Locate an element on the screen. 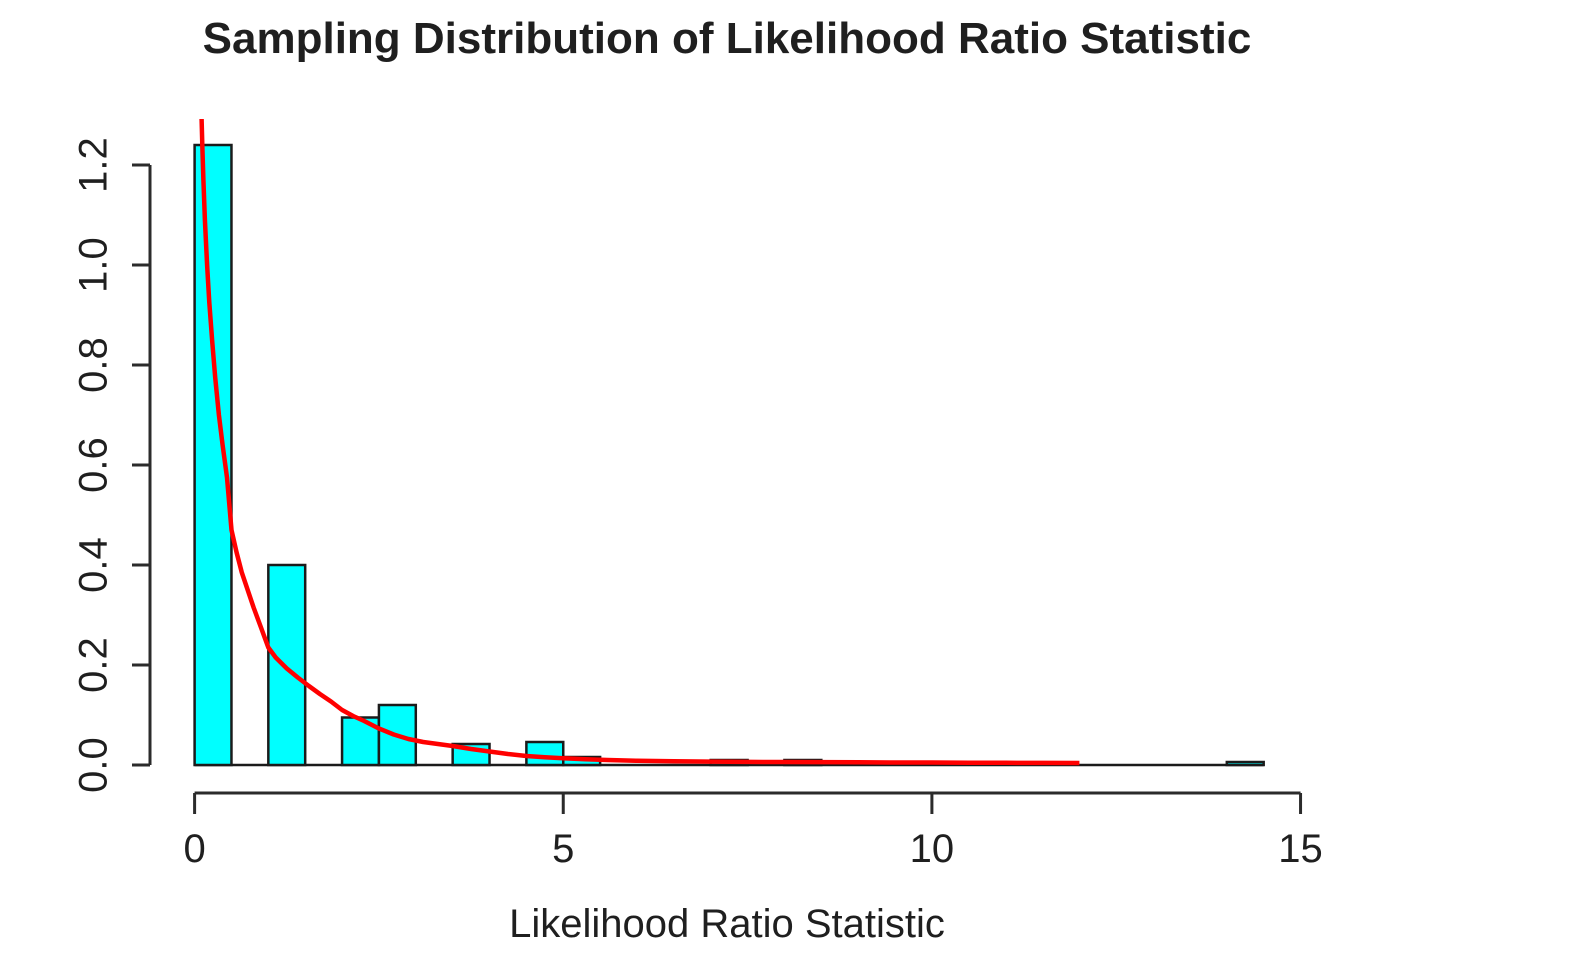 Image resolution: width=1575 pixels, height=972 pixels. x-tick-label: 5 is located at coordinates (563, 849).